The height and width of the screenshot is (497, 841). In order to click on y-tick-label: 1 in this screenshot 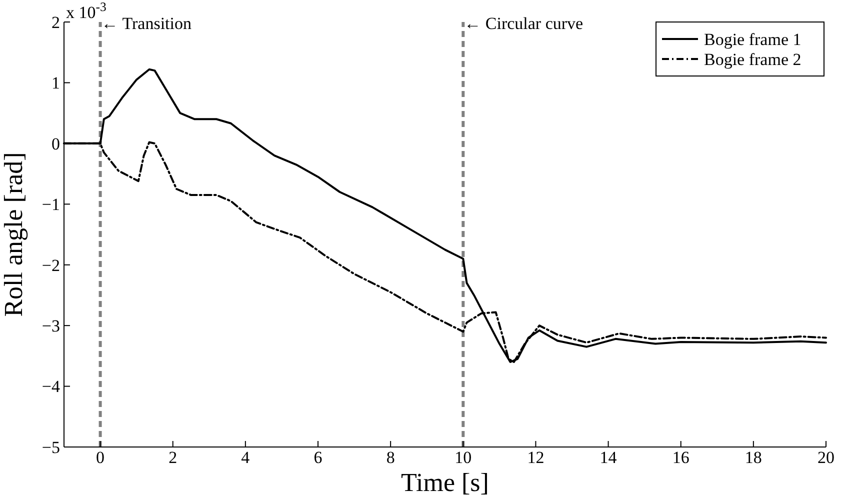, I will do `click(56, 83)`.